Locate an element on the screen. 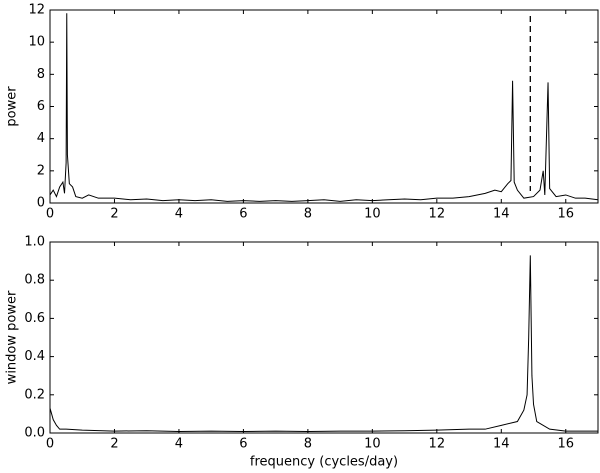 The image size is (600, 473). y-axis-label: power is located at coordinates (12, 106).